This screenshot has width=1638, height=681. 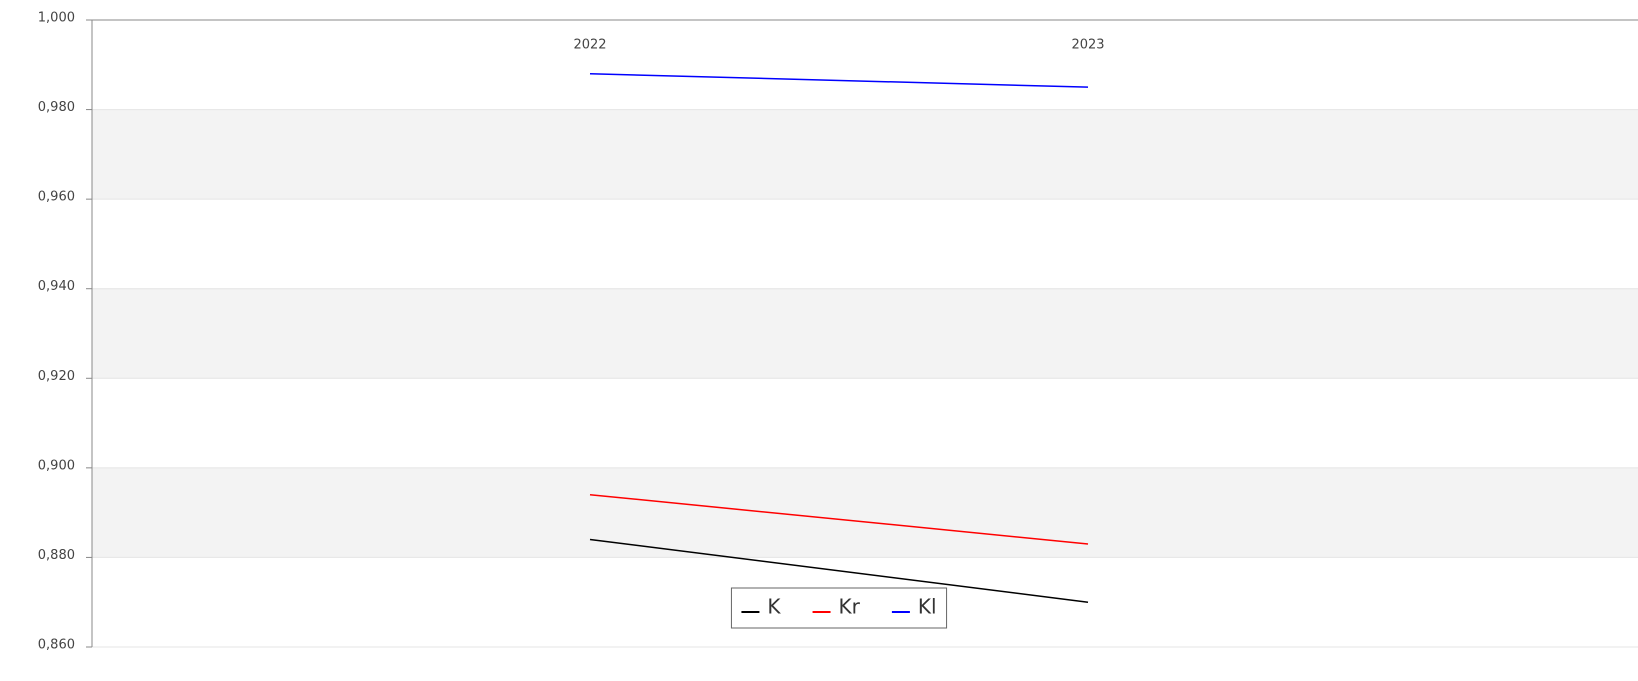 I want to click on y-tick-label: 0,920, so click(x=56, y=376).